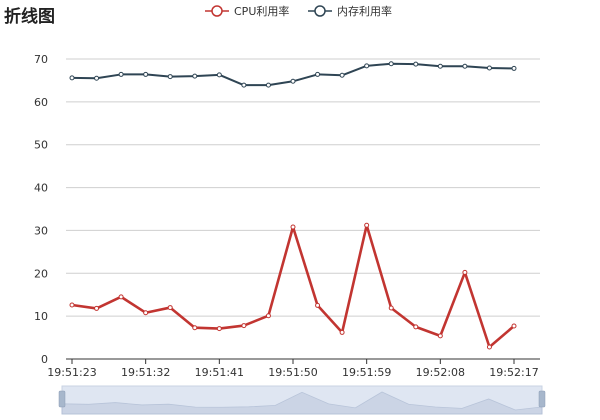 This screenshot has height=420, width=600. I want to click on x-tick-label: 19:51:23, so click(71, 372).